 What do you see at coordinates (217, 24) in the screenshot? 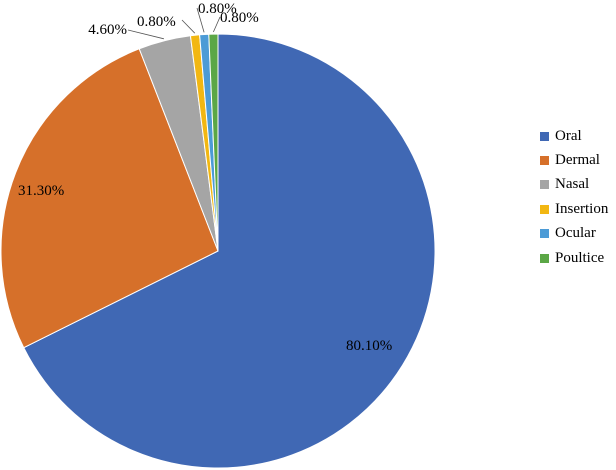
I see `leader-line-poultice` at bounding box center [217, 24].